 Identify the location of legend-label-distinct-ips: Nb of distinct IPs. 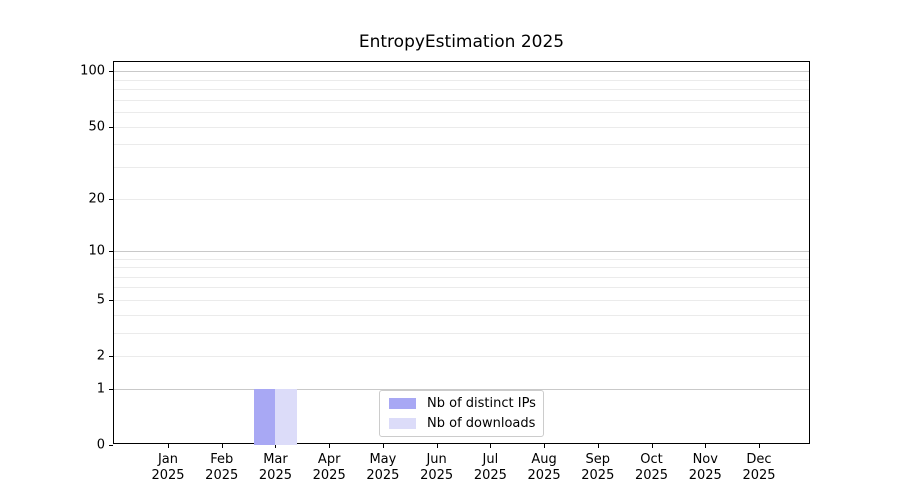
(481, 403).